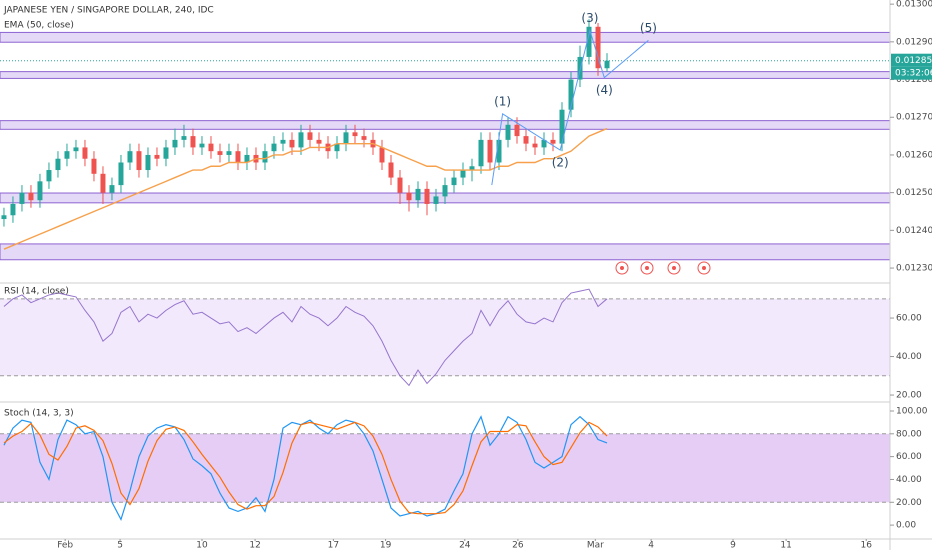 The image size is (932, 550). I want to click on y-tick-label: 0.01300, so click(914, 5).